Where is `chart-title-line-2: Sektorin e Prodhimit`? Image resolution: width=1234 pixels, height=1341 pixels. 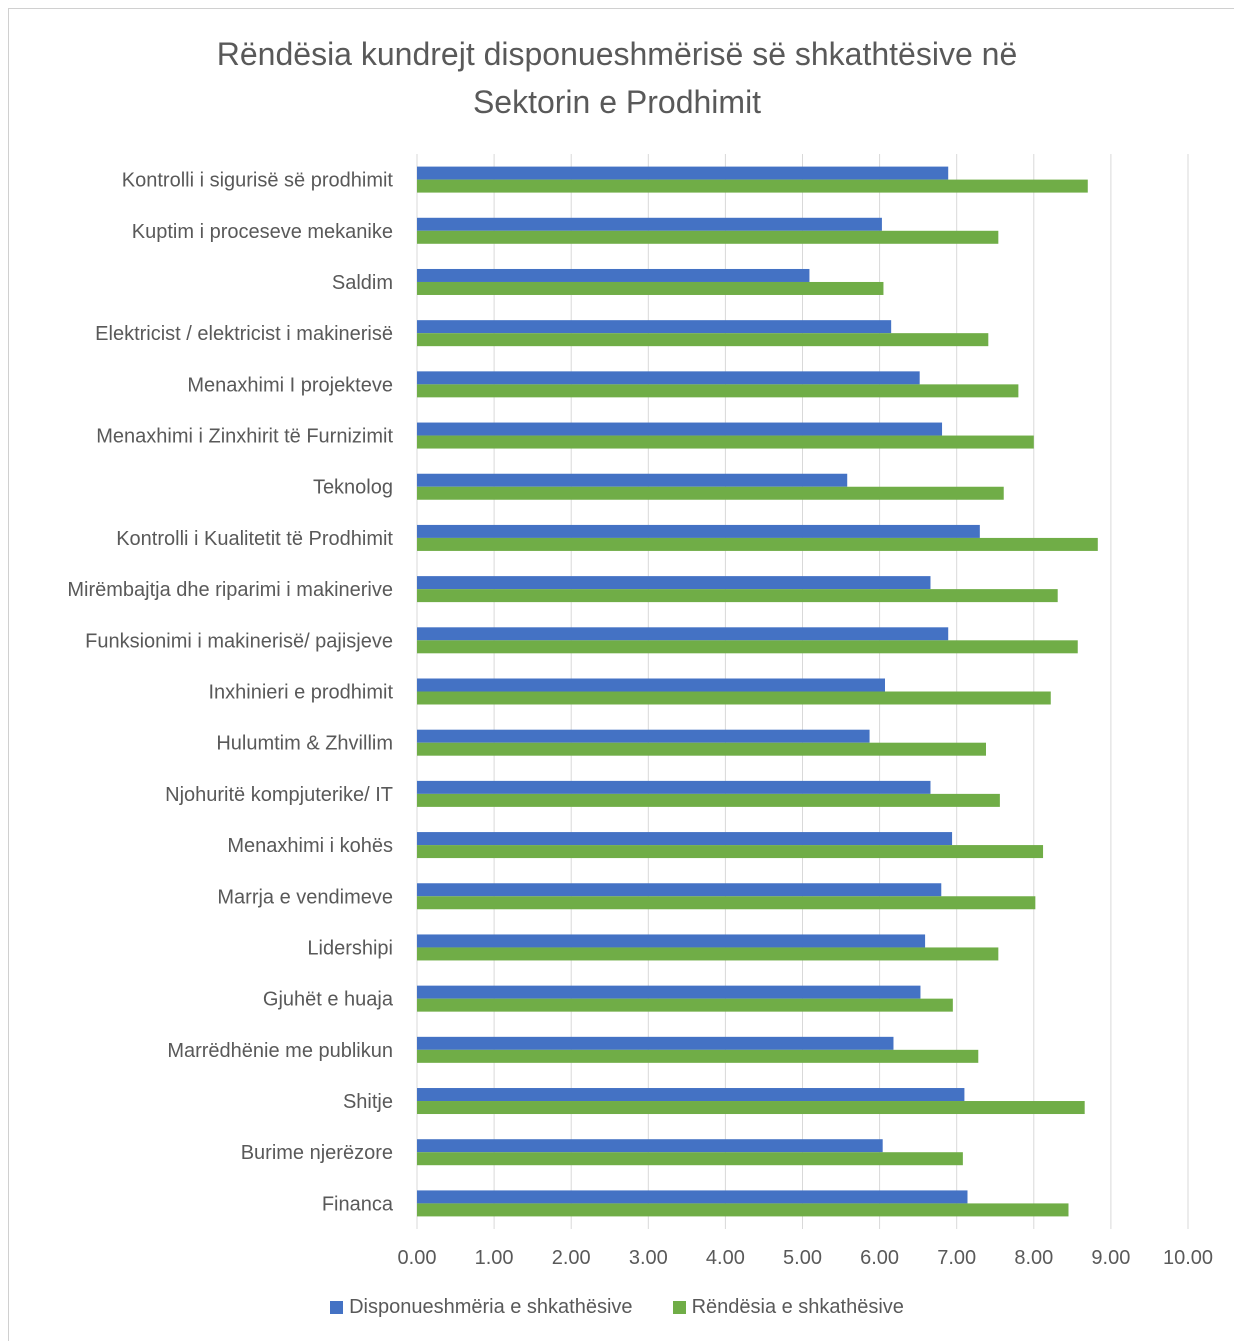
chart-title-line-2: Sektorin e Prodhimit is located at coordinates (617, 102).